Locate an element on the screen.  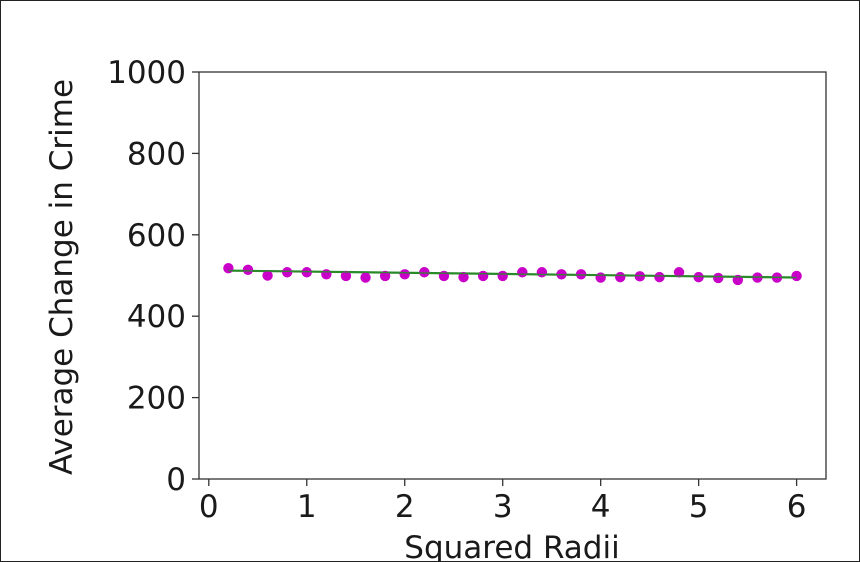
x-axis-label: Squared Radii is located at coordinates (511, 546).